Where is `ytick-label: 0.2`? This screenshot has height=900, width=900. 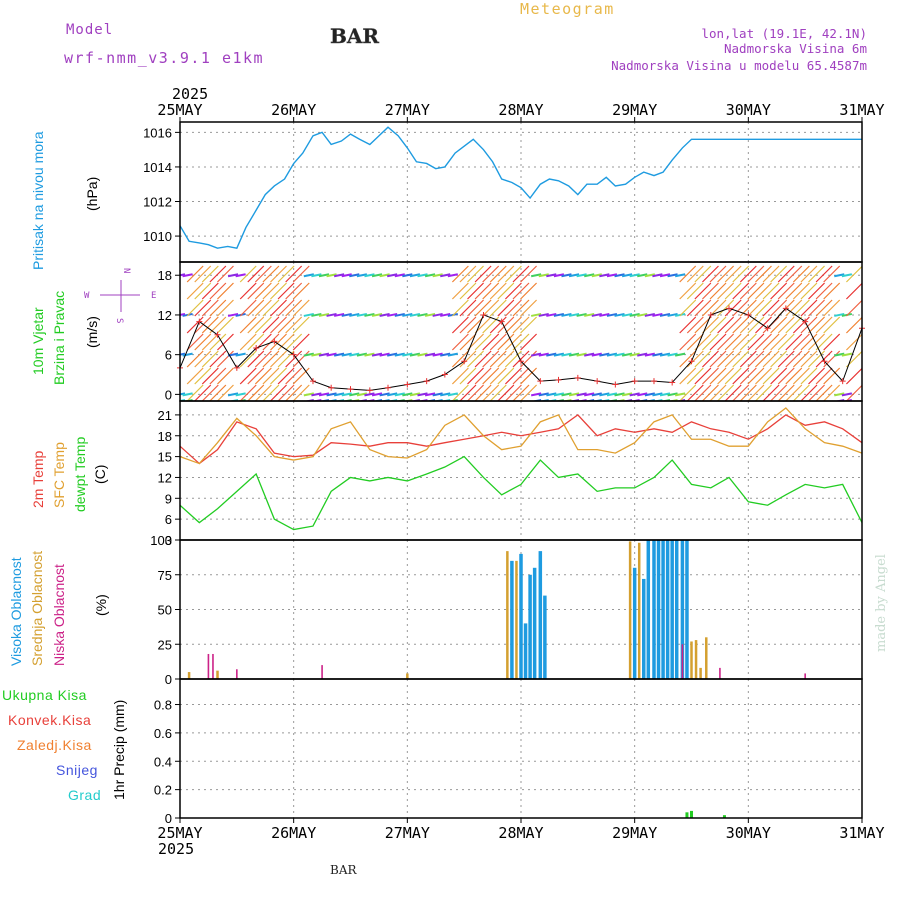 ytick-label: 0.2 is located at coordinates (163, 790).